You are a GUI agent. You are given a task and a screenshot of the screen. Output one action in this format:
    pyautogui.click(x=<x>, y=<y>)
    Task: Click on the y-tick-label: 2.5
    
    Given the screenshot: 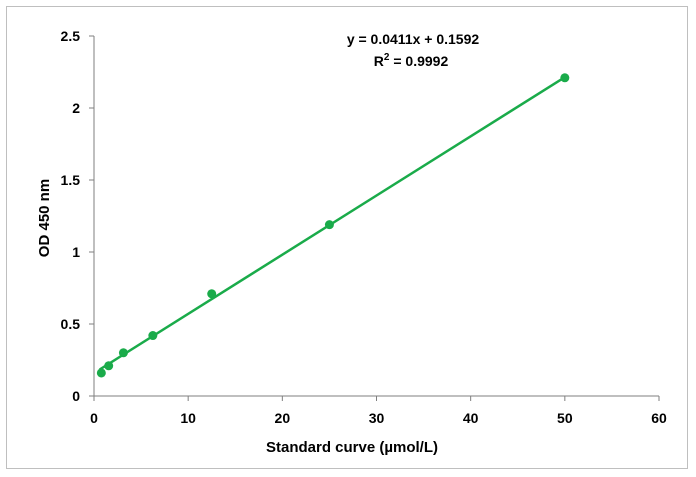 What is the action you would take?
    pyautogui.click(x=71, y=36)
    